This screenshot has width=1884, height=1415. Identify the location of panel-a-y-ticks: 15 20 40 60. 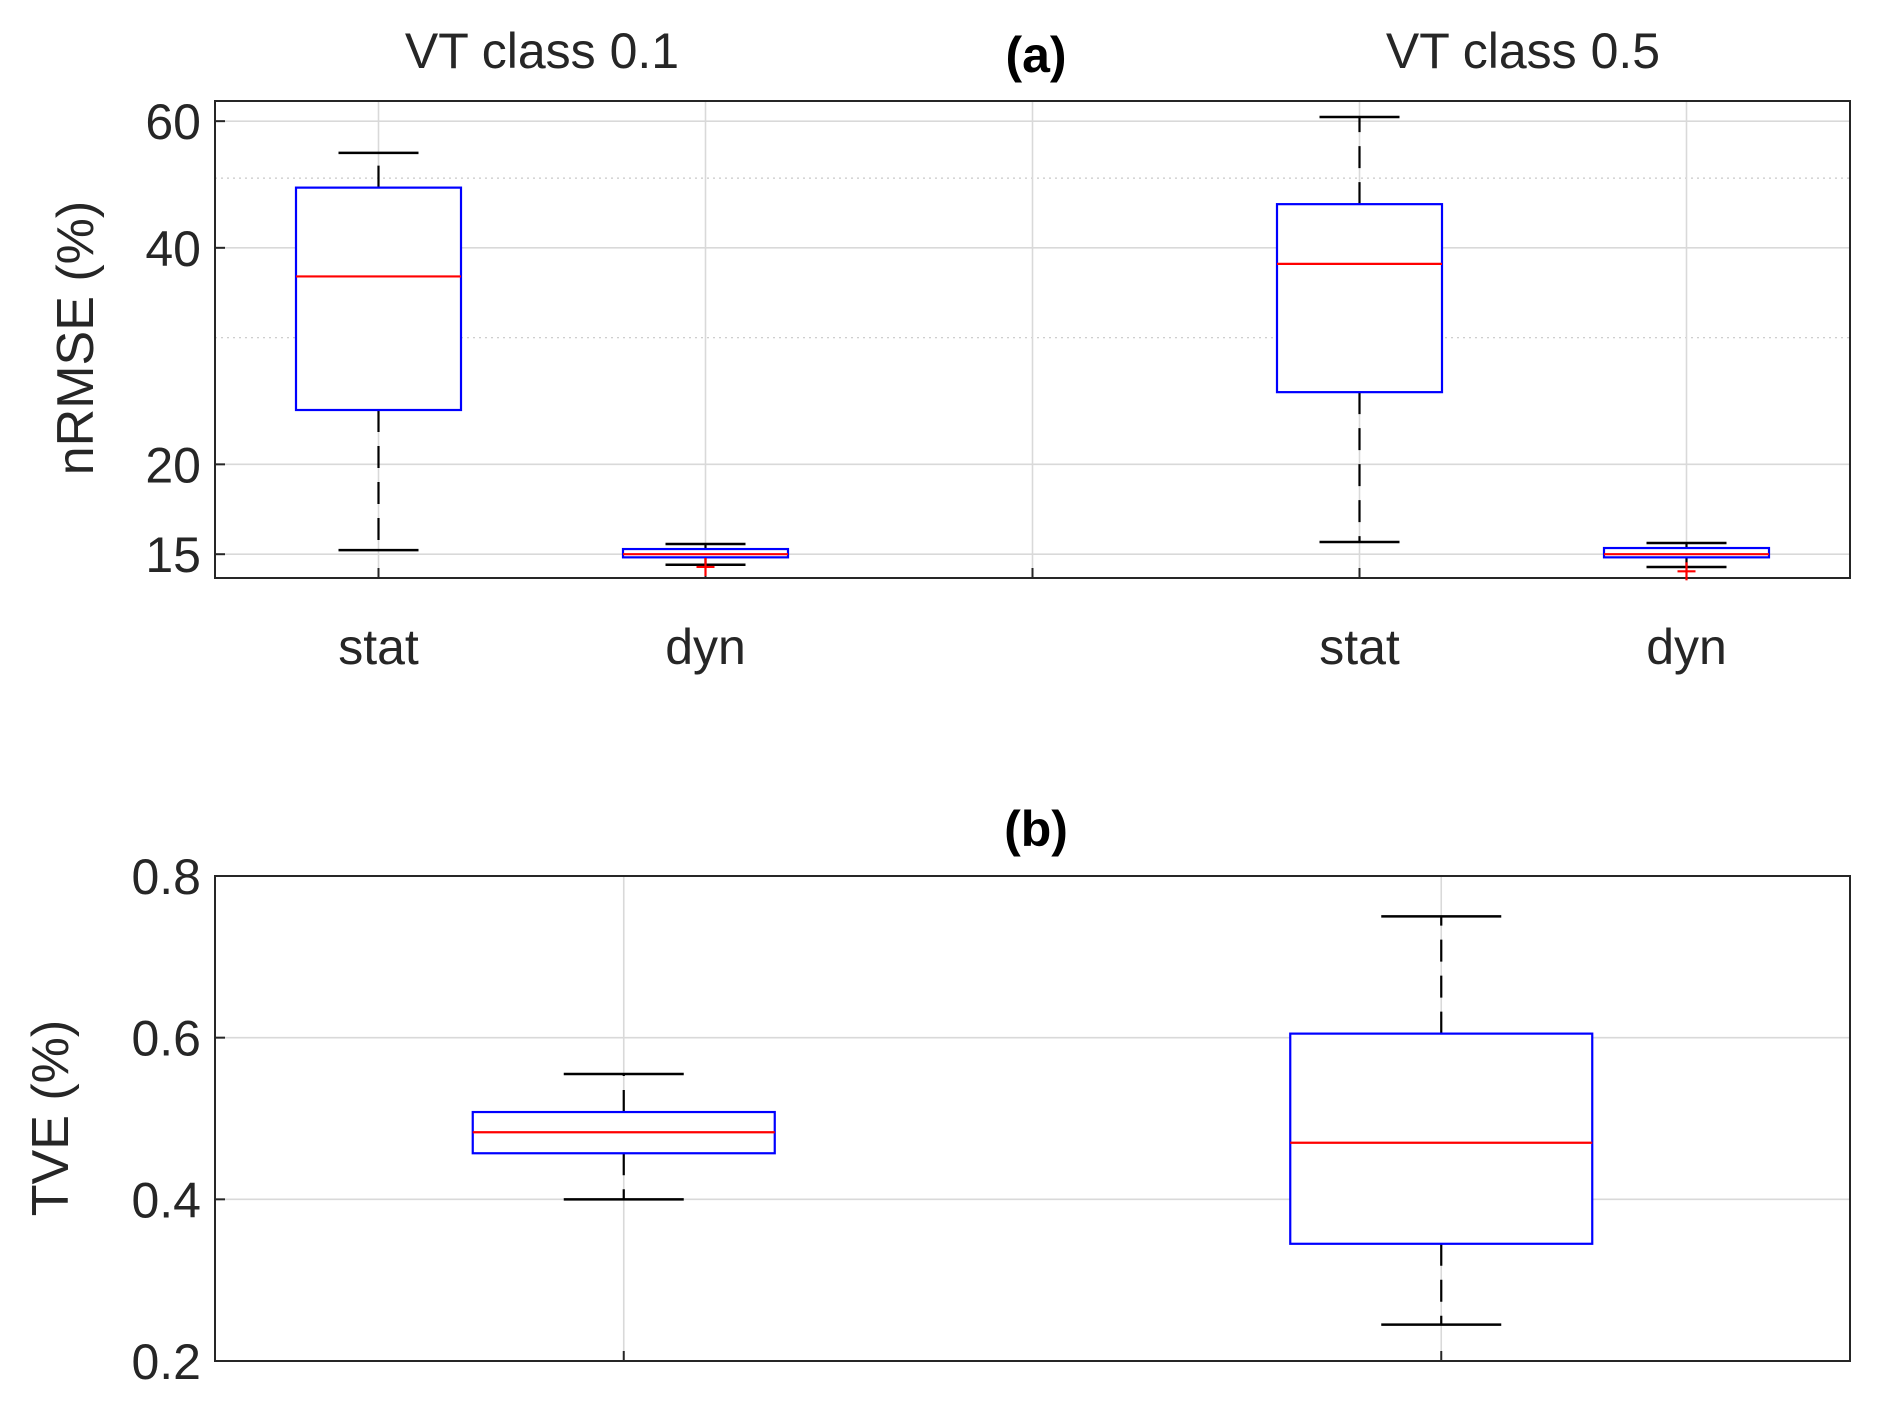
(185, 338).